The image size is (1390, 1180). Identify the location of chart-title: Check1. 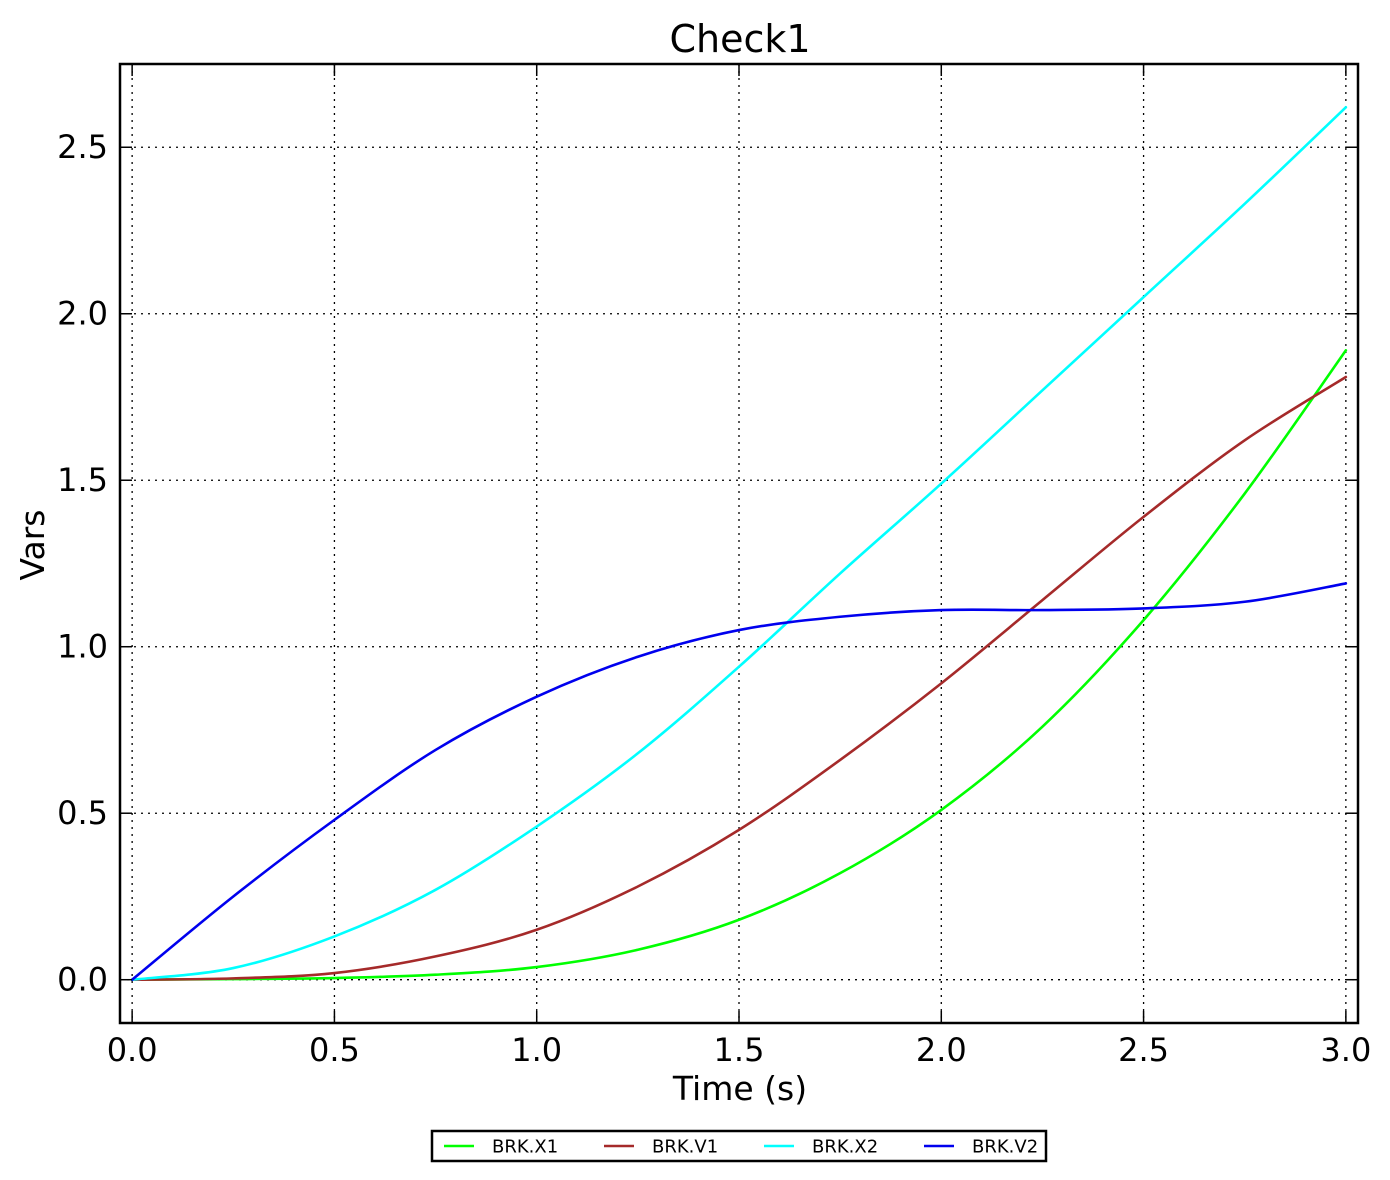
(739, 39).